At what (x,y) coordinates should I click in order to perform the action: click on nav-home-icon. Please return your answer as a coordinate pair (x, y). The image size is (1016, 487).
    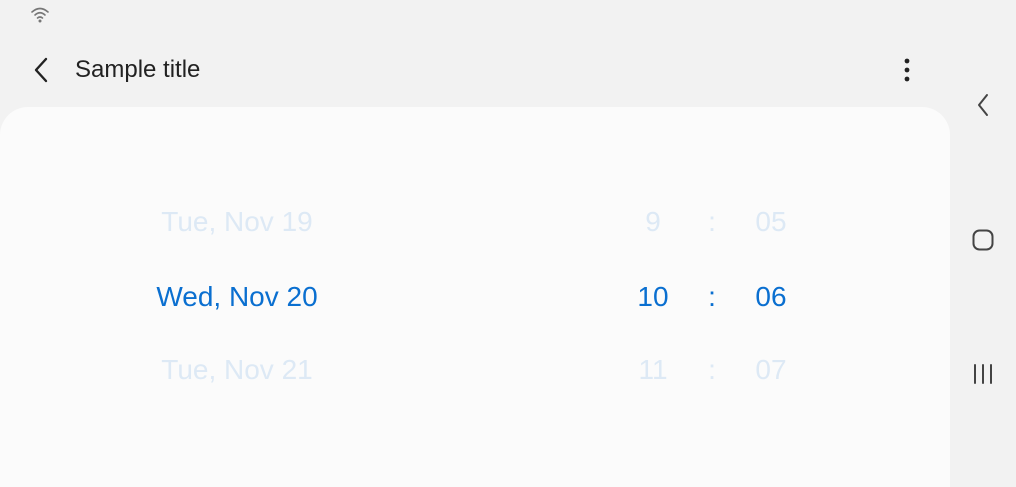
    Looking at the image, I should click on (983, 240).